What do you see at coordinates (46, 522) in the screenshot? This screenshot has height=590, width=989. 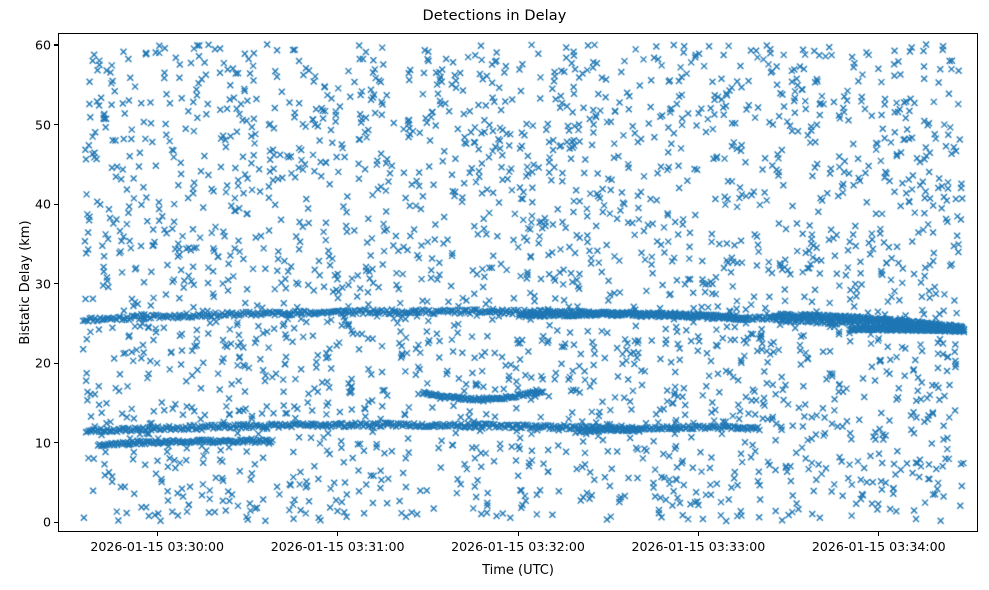 I see `y-tick-label: 0` at bounding box center [46, 522].